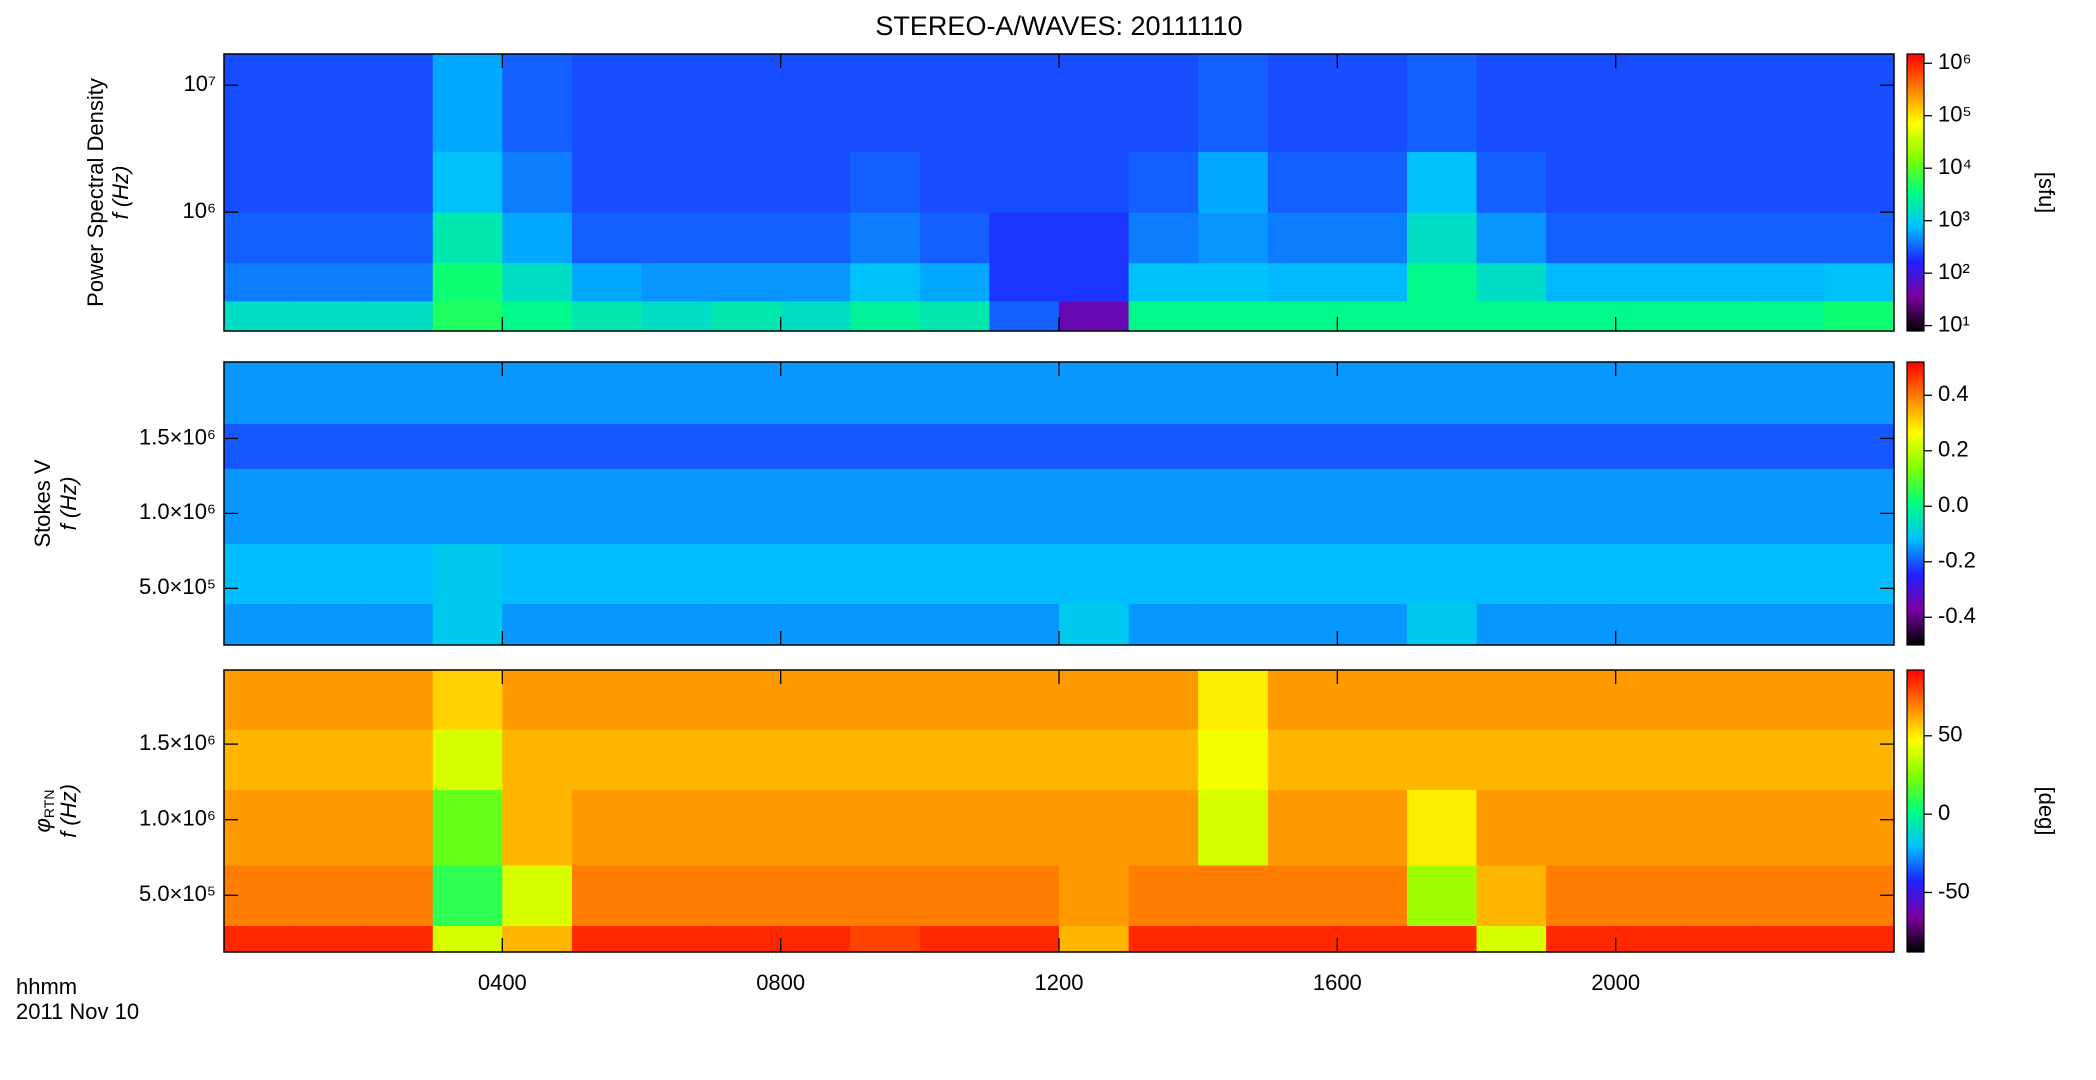  Describe the element at coordinates (1953, 504) in the screenshot. I see `colorbar-tick-label: 0.0` at that location.